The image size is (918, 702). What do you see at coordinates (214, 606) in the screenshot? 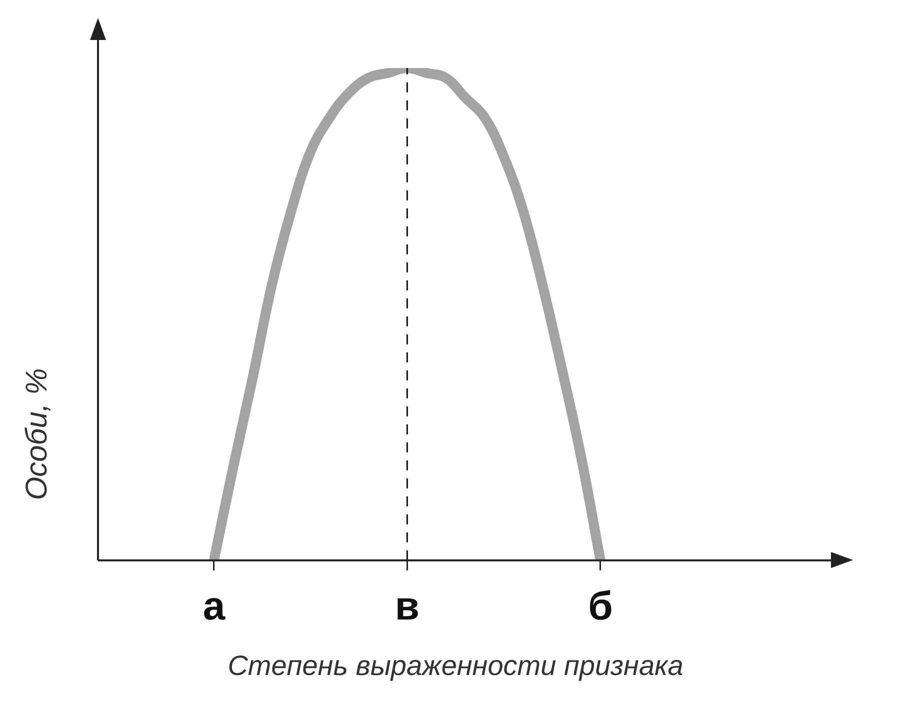
I see `x-tick-label: а` at bounding box center [214, 606].